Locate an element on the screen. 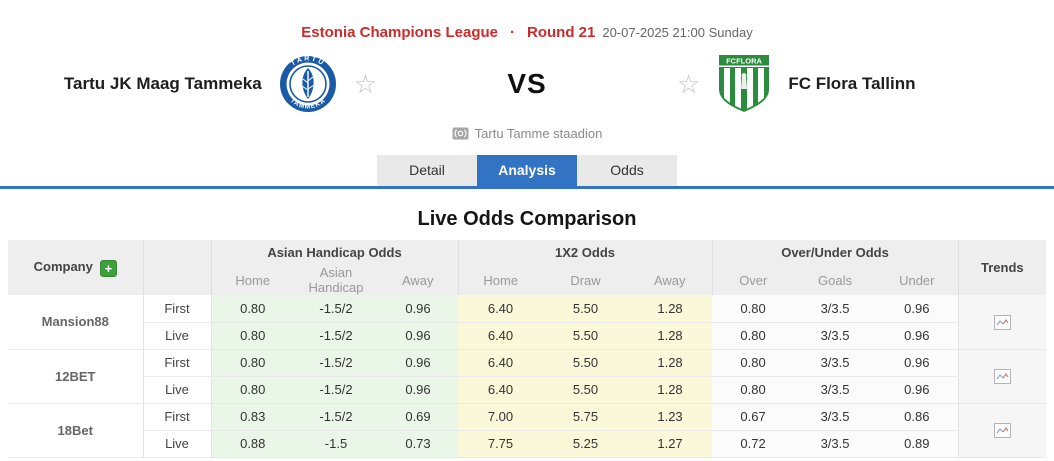 This screenshot has width=1054, height=461. company-name: 18Bet is located at coordinates (76, 430).